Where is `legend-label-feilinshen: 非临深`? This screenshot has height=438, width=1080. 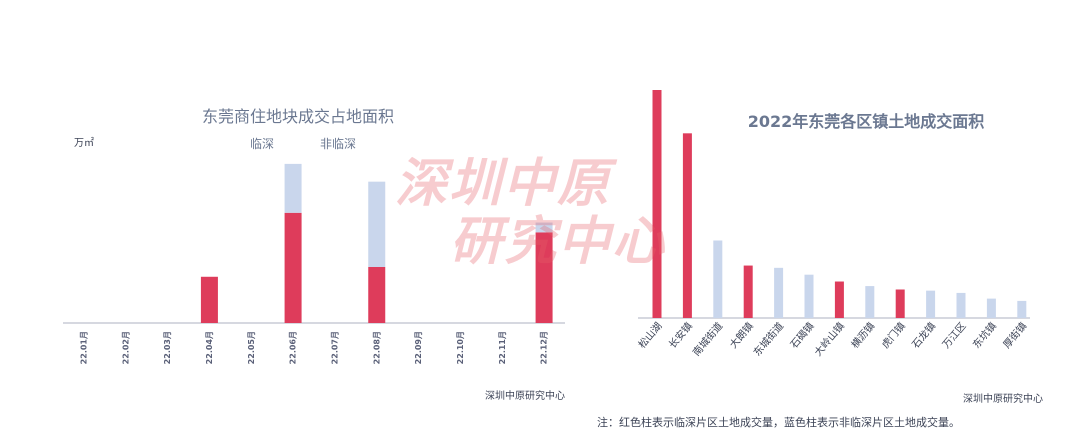
legend-label-feilinshen: 非临深 is located at coordinates (338, 144).